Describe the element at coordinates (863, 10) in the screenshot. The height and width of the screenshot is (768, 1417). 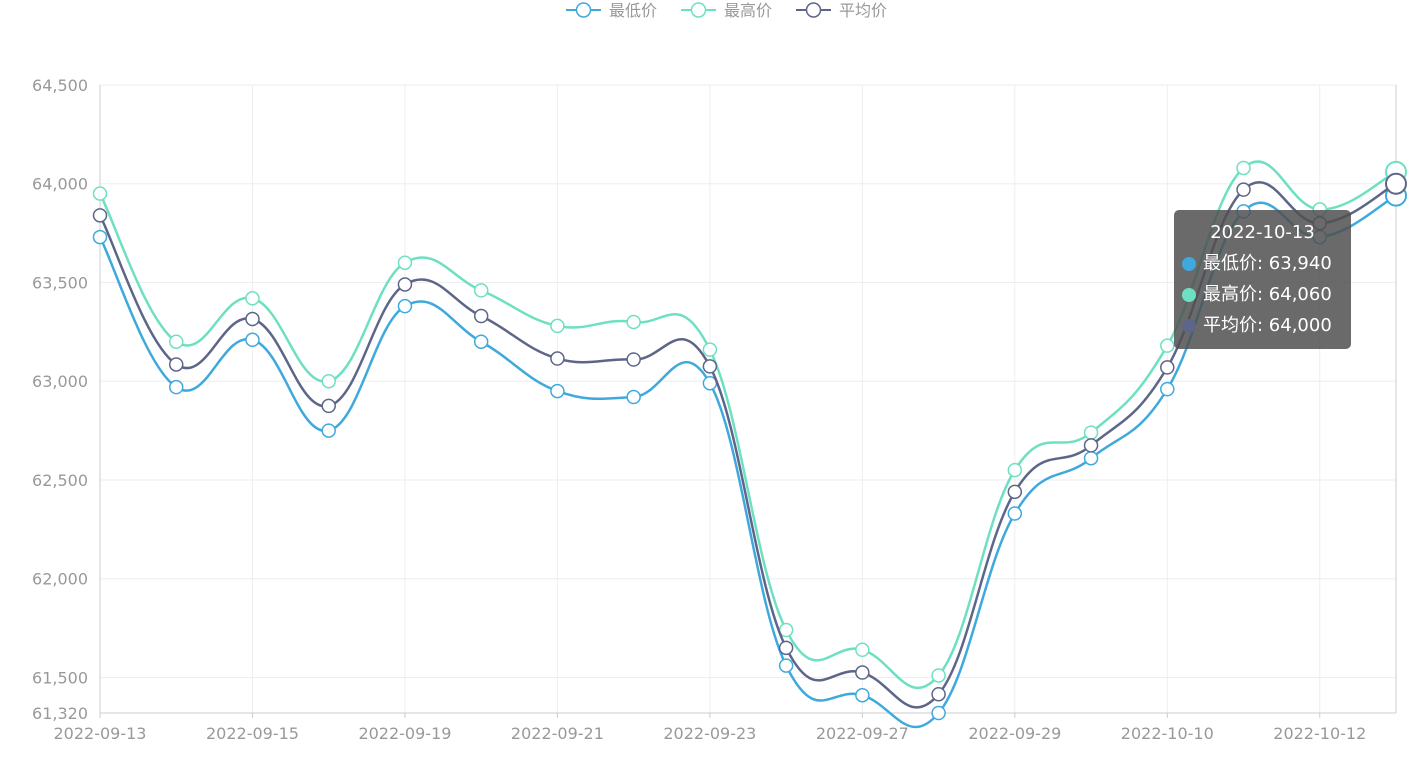
I see `legend-label: 平均价` at that location.